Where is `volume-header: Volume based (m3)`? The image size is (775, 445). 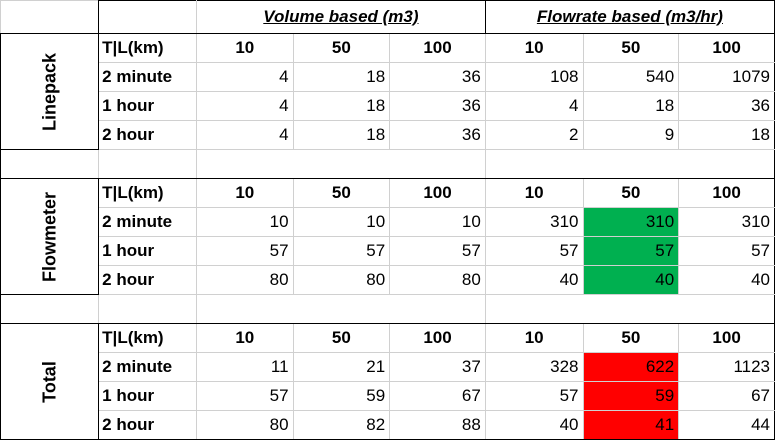 volume-header: Volume based (m3) is located at coordinates (340, 17).